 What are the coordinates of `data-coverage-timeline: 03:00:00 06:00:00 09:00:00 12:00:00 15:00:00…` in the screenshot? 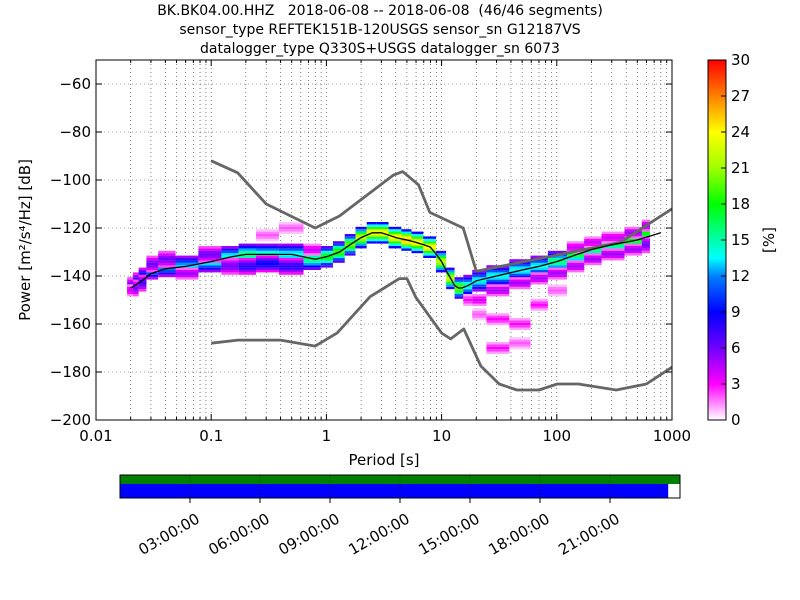 It's located at (400, 516).